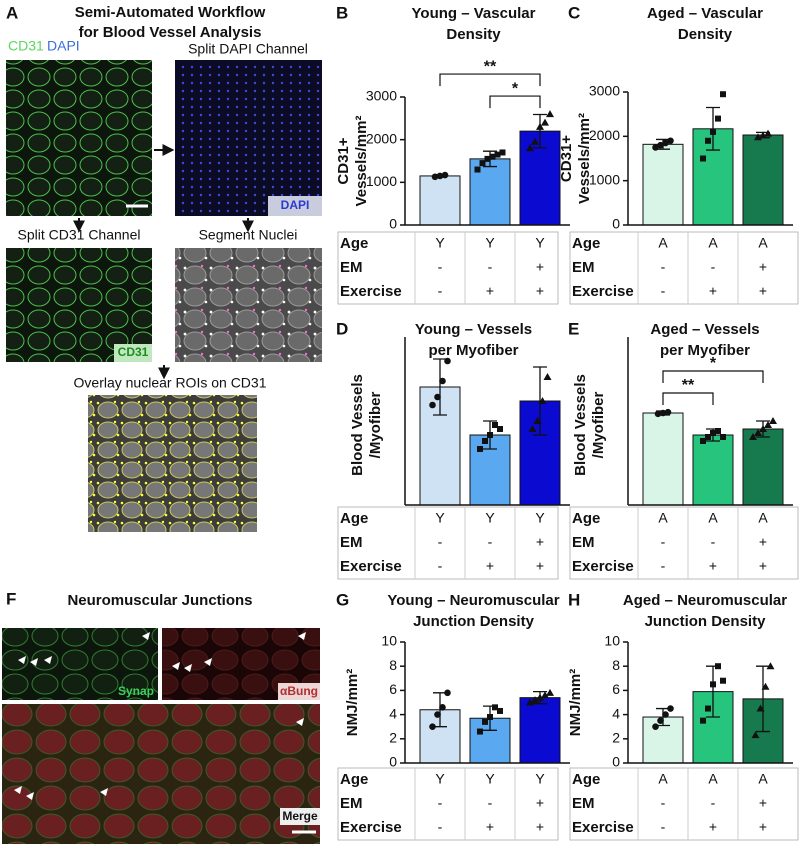 This screenshot has width=803, height=846. I want to click on step-label: Overlay nuclear ROIs on CD31, so click(170, 383).